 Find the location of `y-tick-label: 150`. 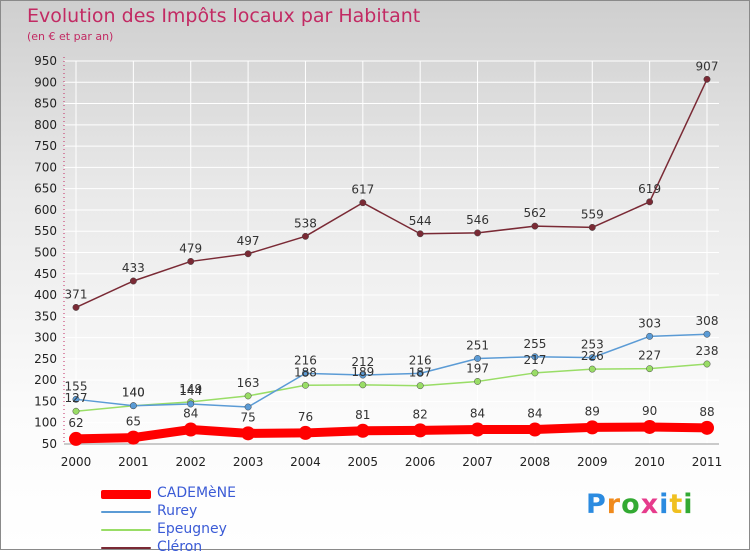

y-tick-label: 150 is located at coordinates (45, 401).